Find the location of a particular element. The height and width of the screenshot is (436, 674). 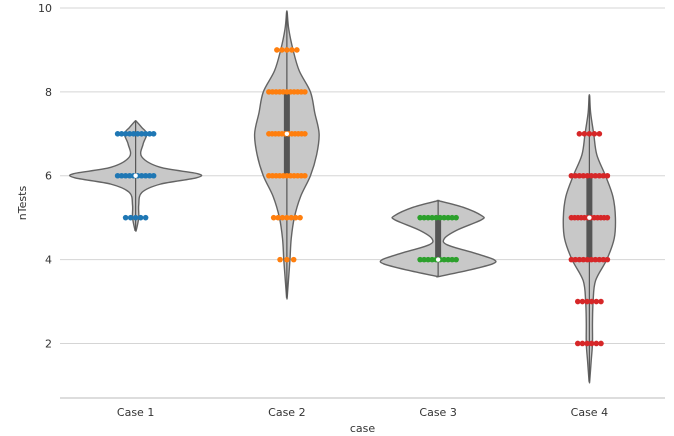

y-axis-label: nTests is located at coordinates (22, 203).